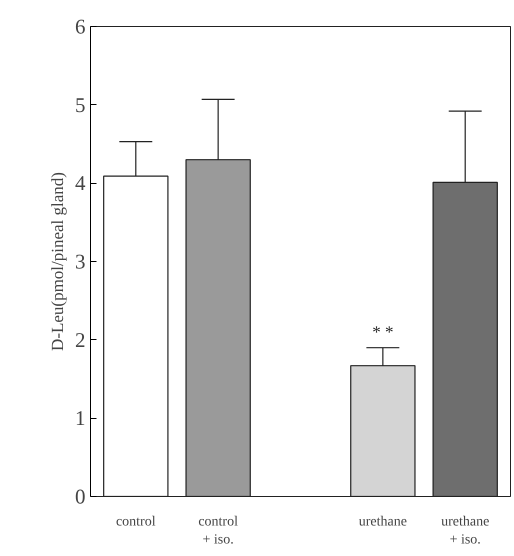 This screenshot has width=514, height=556. Describe the element at coordinates (80, 340) in the screenshot. I see `y-tick-label: 2` at that location.